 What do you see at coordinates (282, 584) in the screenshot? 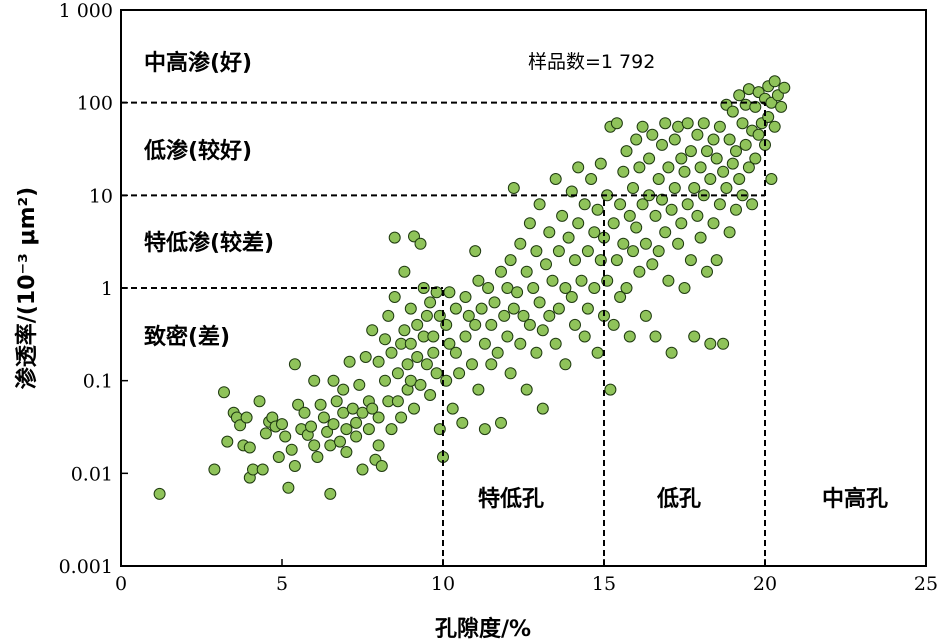
I see `x-tick-label: 5` at bounding box center [282, 584].